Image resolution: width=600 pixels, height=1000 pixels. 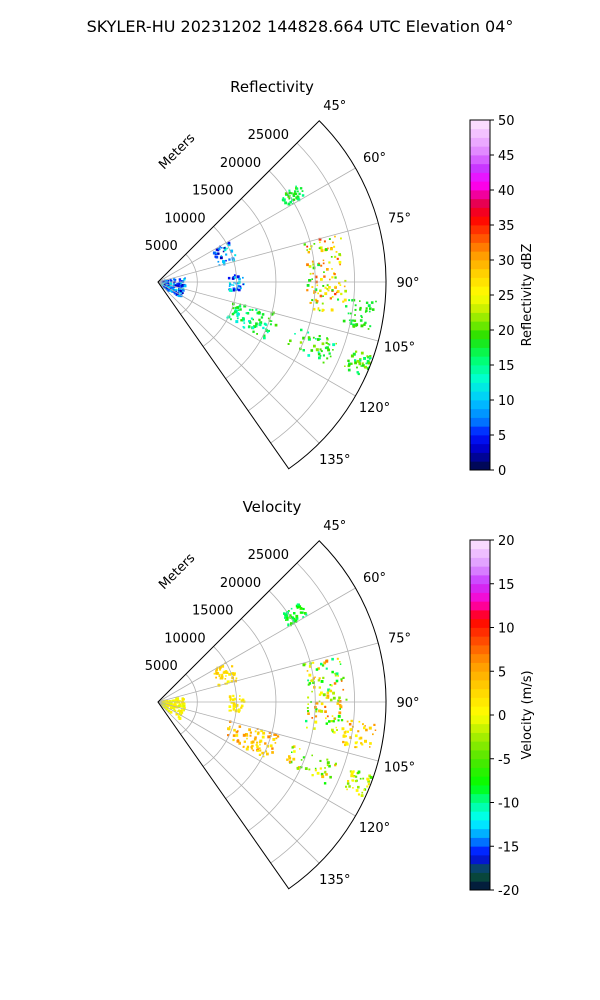 I want to click on azimuth-tick-label: 120°, so click(x=374, y=408).